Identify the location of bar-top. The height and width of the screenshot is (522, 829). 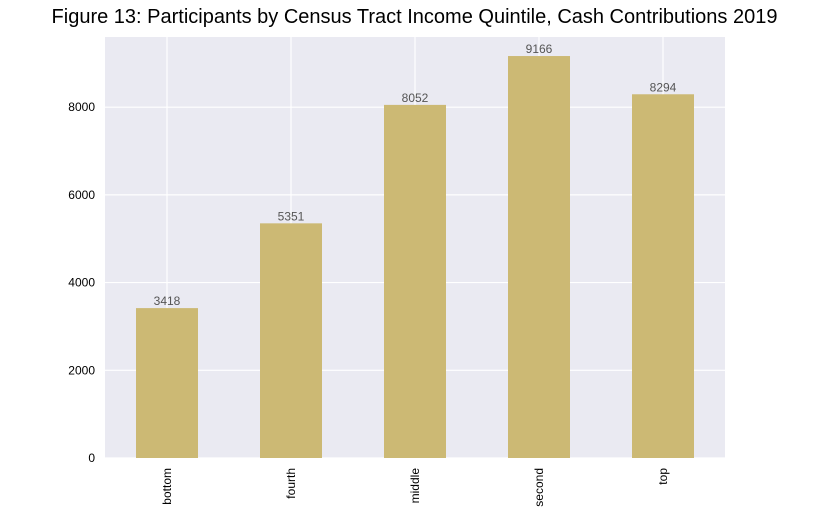
(663, 276).